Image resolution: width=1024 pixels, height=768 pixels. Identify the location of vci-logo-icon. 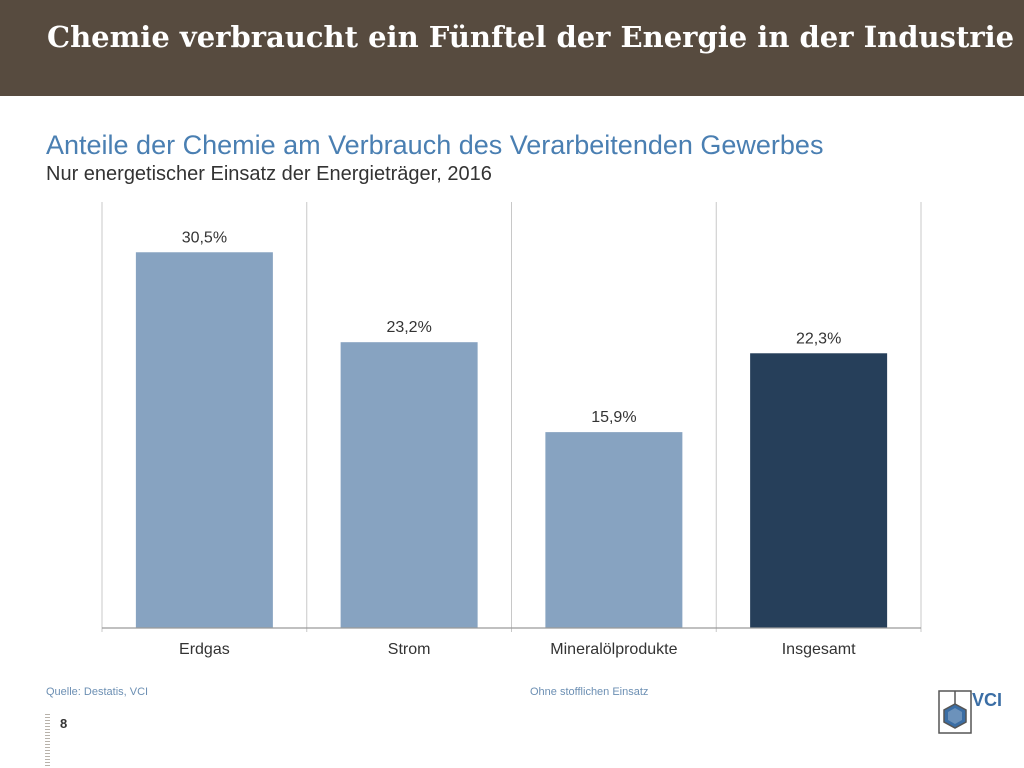
(955, 712).